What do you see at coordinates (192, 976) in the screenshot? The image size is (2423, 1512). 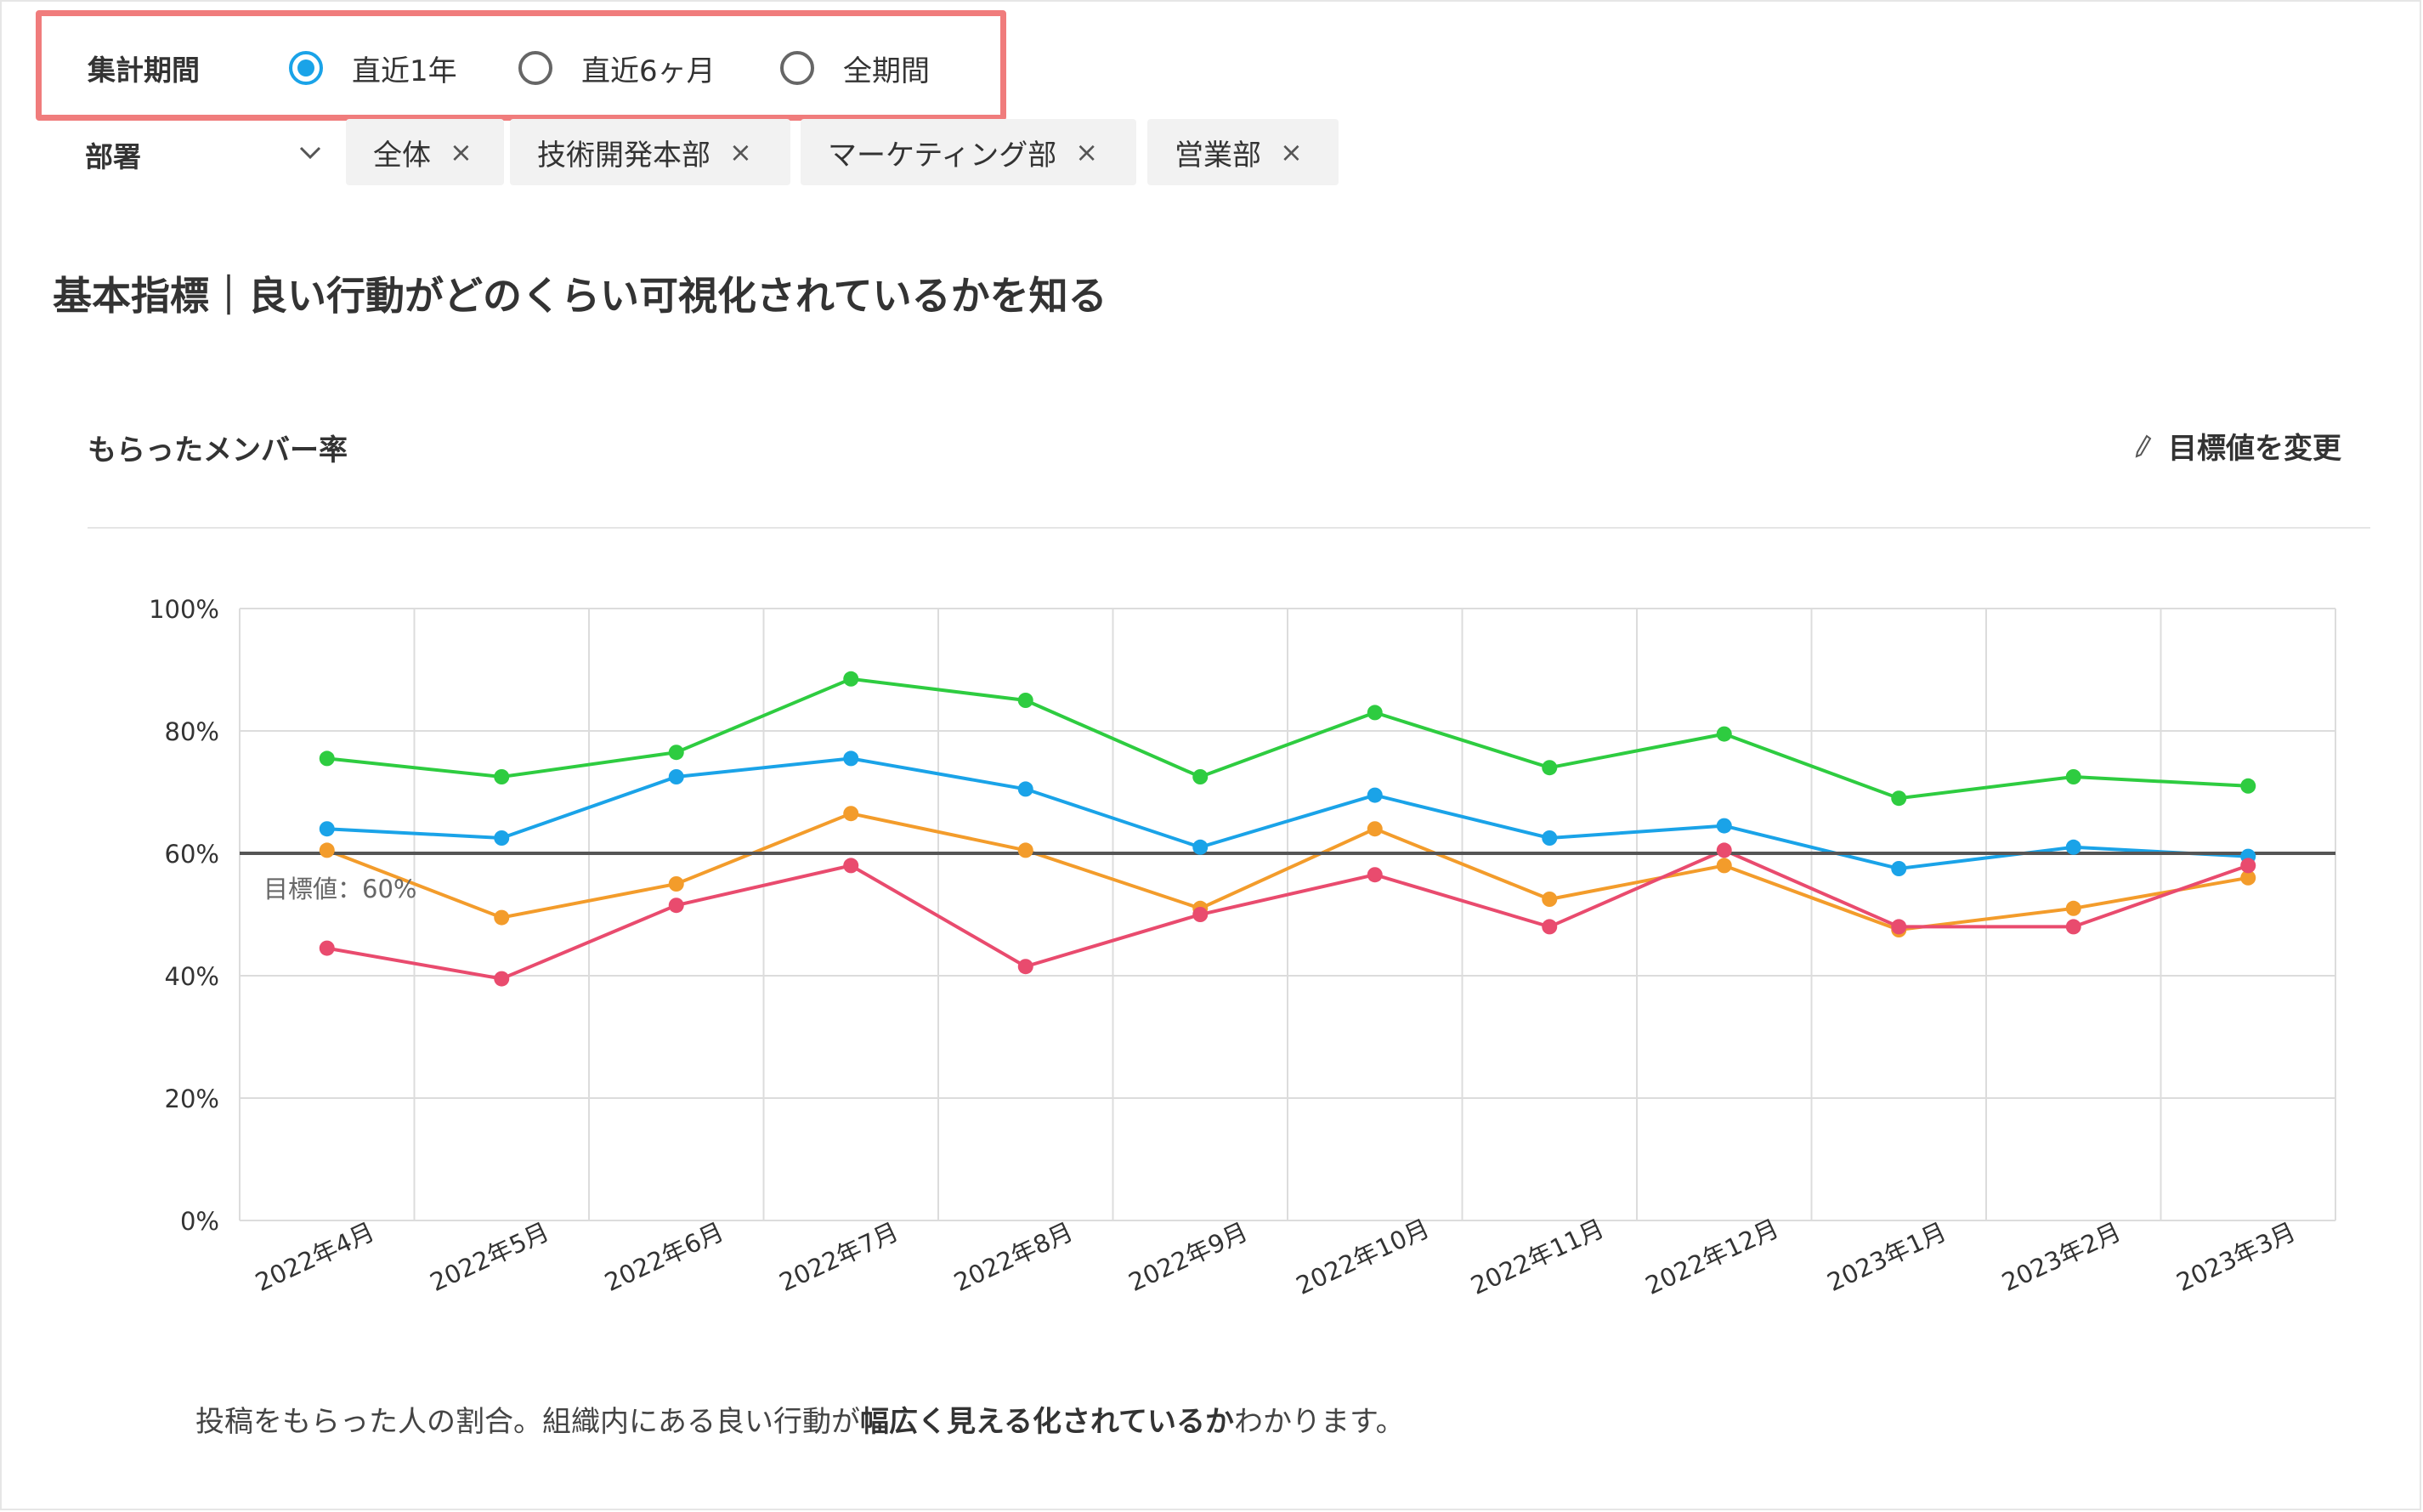 I see `y-tick-label: 40%` at bounding box center [192, 976].